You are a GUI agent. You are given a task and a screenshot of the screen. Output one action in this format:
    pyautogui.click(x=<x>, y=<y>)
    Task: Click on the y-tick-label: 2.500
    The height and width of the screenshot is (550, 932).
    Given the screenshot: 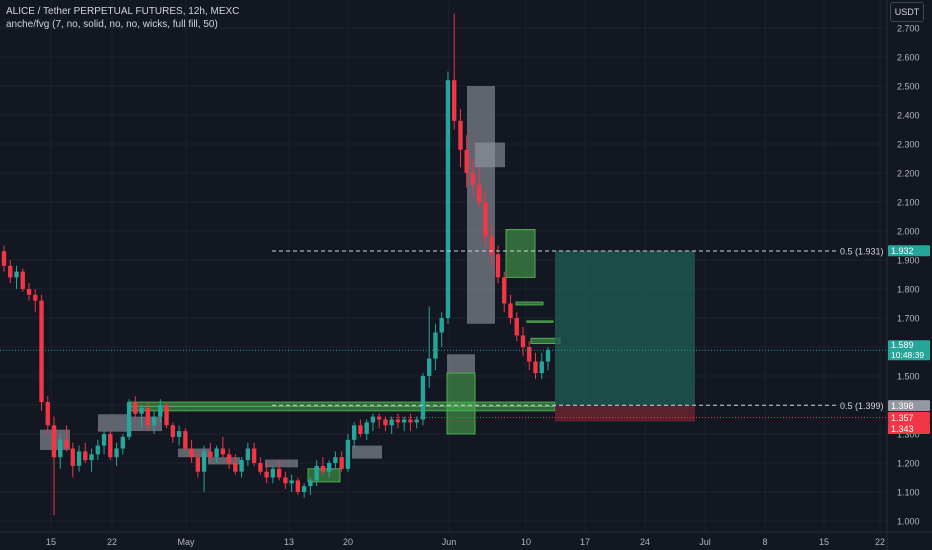 What is the action you would take?
    pyautogui.click(x=908, y=87)
    